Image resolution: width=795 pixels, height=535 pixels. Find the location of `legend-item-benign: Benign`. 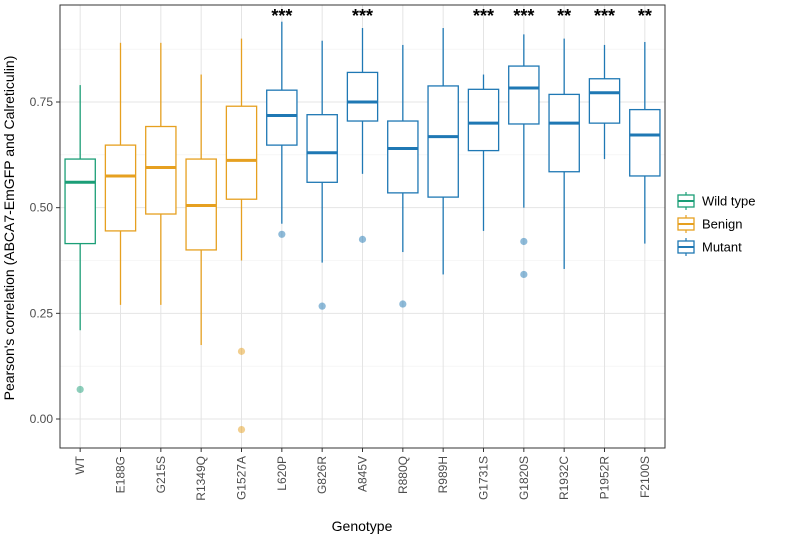

legend-item-benign: Benign is located at coordinates (709, 224).